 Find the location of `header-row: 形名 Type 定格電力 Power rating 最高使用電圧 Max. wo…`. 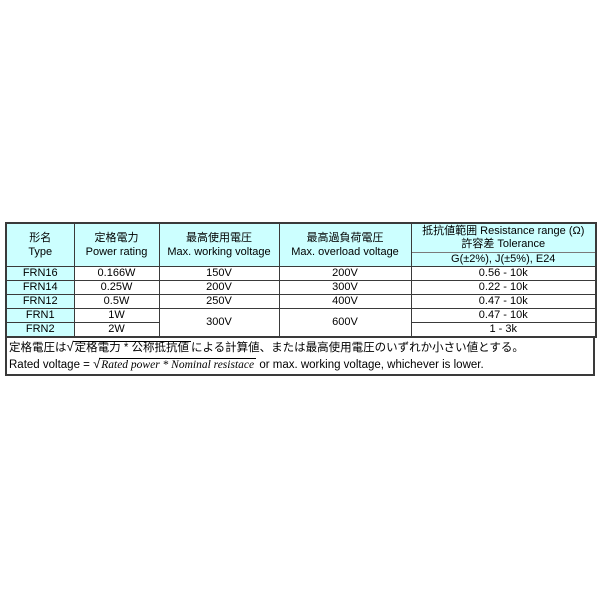

header-row: 形名 Type 定格電力 Power rating 最高使用電圧 Max. wo… is located at coordinates (301, 244).